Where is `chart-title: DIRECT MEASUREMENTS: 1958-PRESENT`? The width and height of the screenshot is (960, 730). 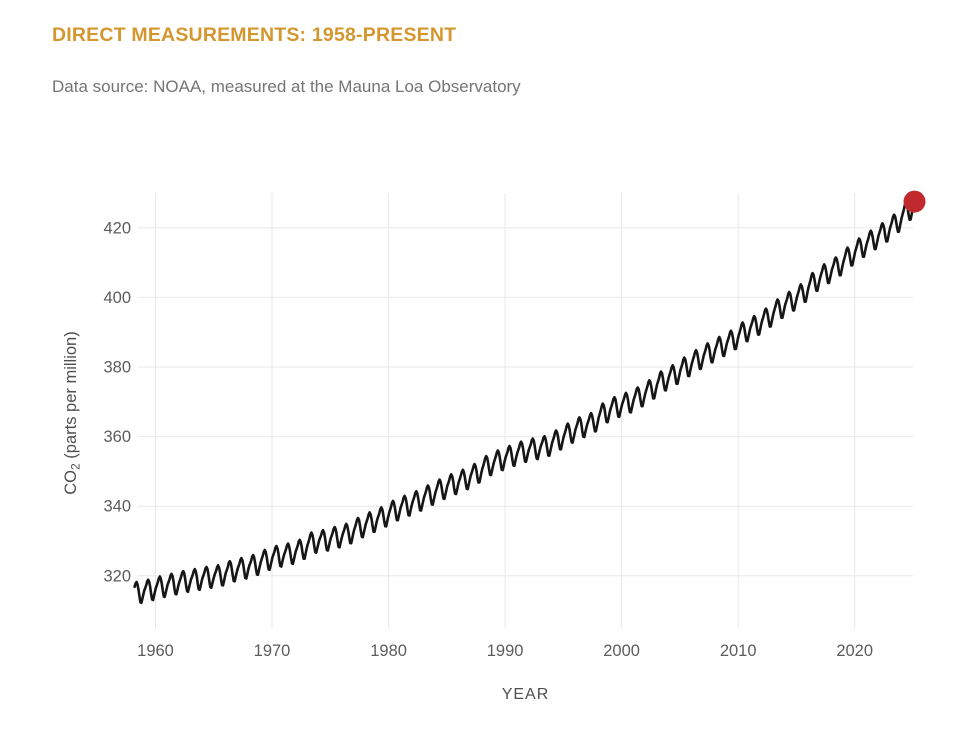 chart-title: DIRECT MEASUREMENTS: 1958-PRESENT is located at coordinates (254, 35).